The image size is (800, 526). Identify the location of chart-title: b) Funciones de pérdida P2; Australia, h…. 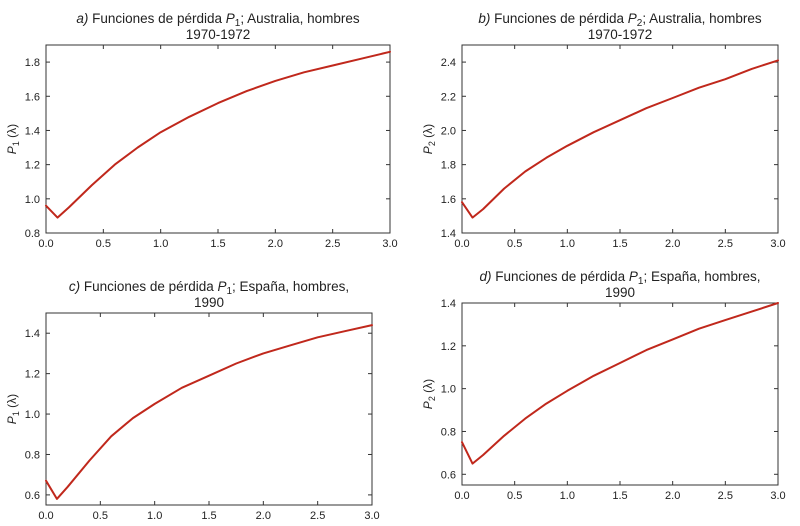
(620, 20).